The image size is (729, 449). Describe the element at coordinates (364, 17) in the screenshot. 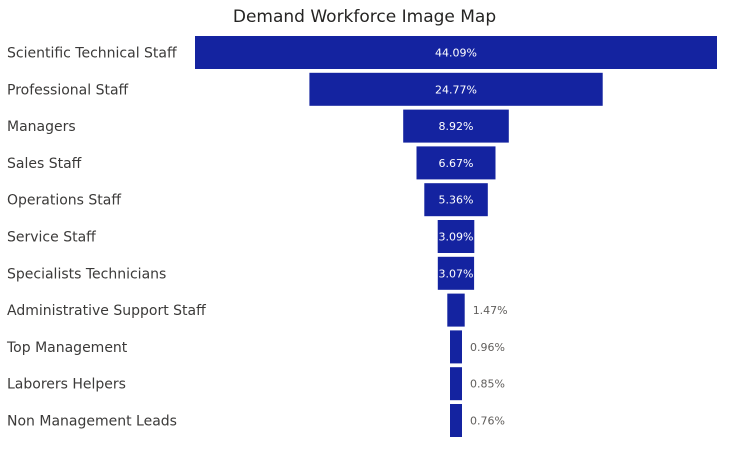

I see `chart-title: Demand Workforce Image Map` at that location.